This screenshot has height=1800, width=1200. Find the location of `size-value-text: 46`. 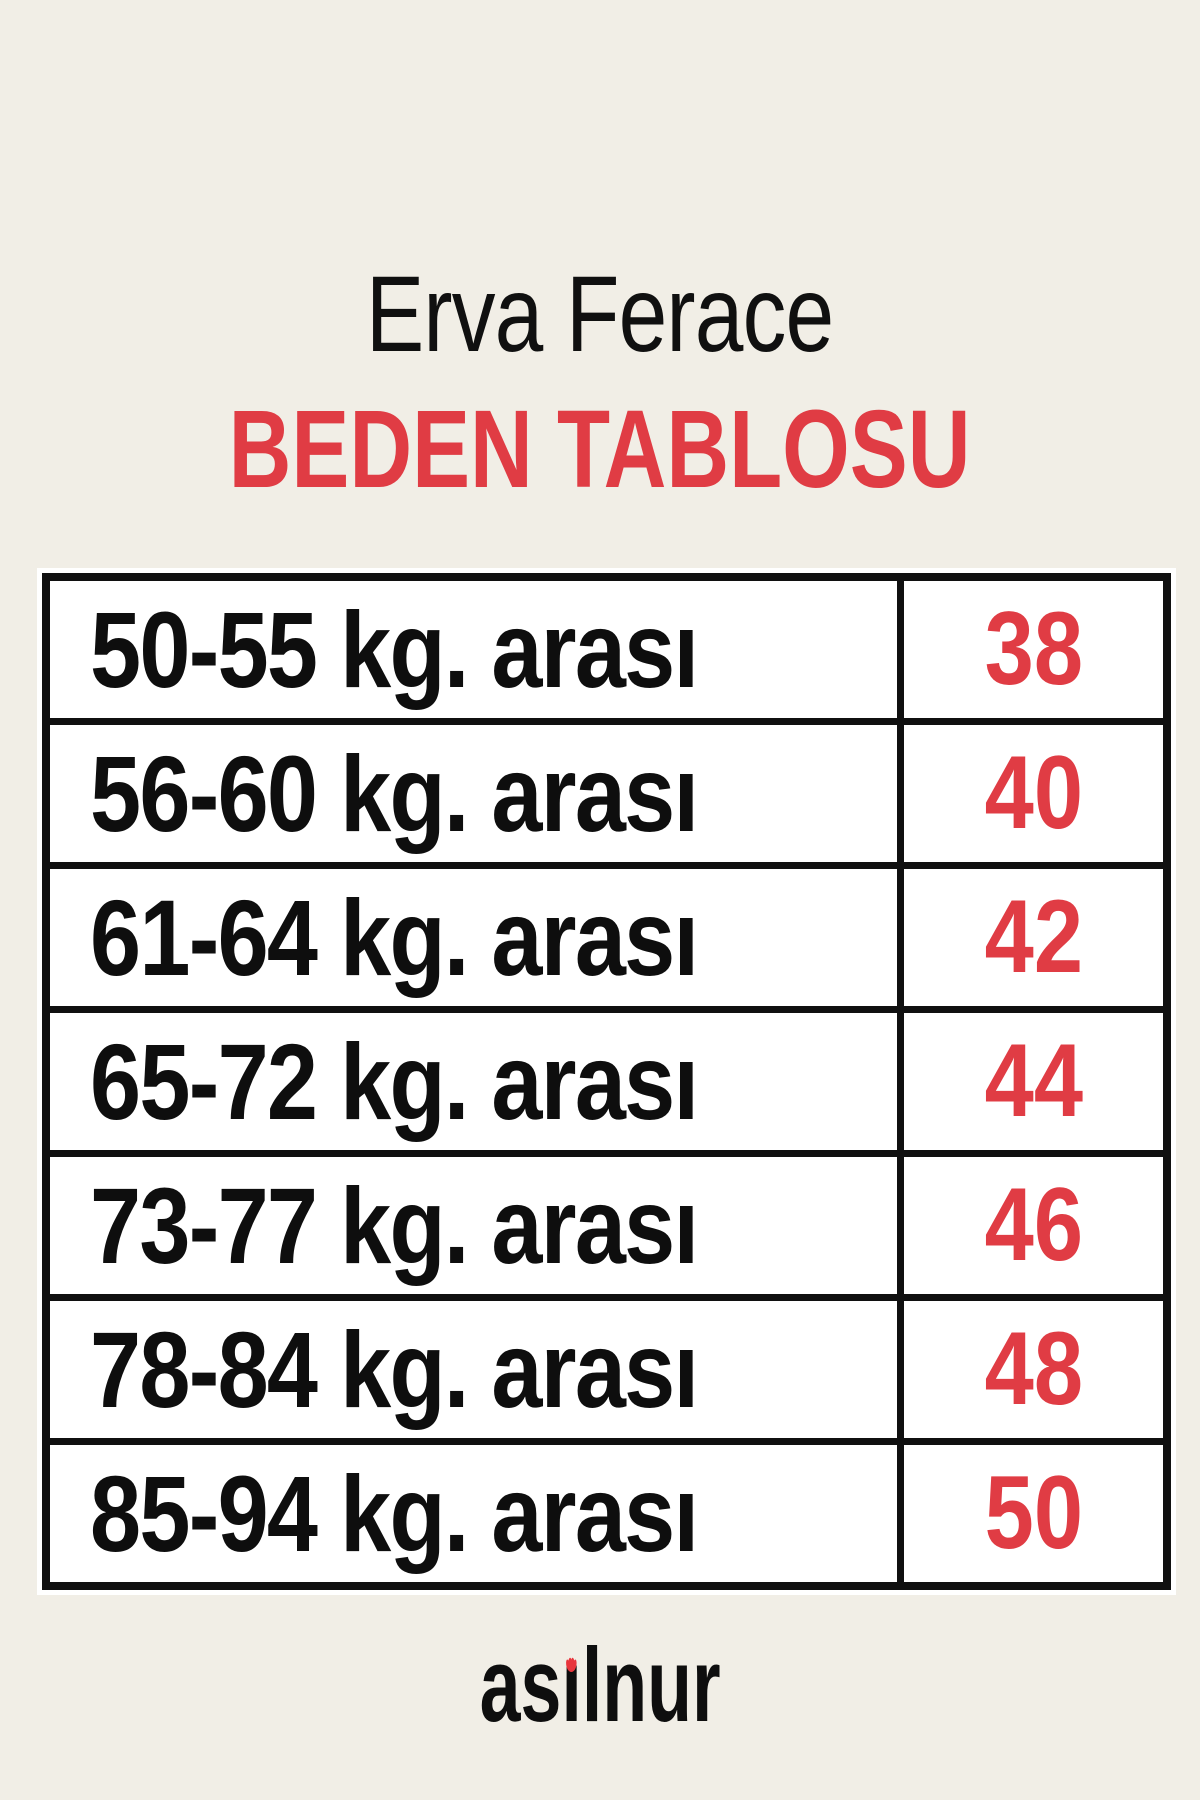

size-value-text: 46 is located at coordinates (1033, 1225).